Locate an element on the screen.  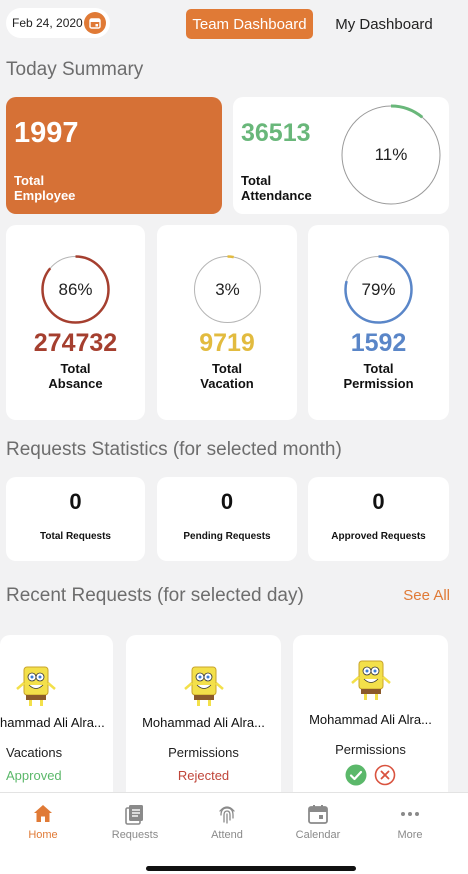
pending-requests-label: Pending Requests is located at coordinates (227, 536).